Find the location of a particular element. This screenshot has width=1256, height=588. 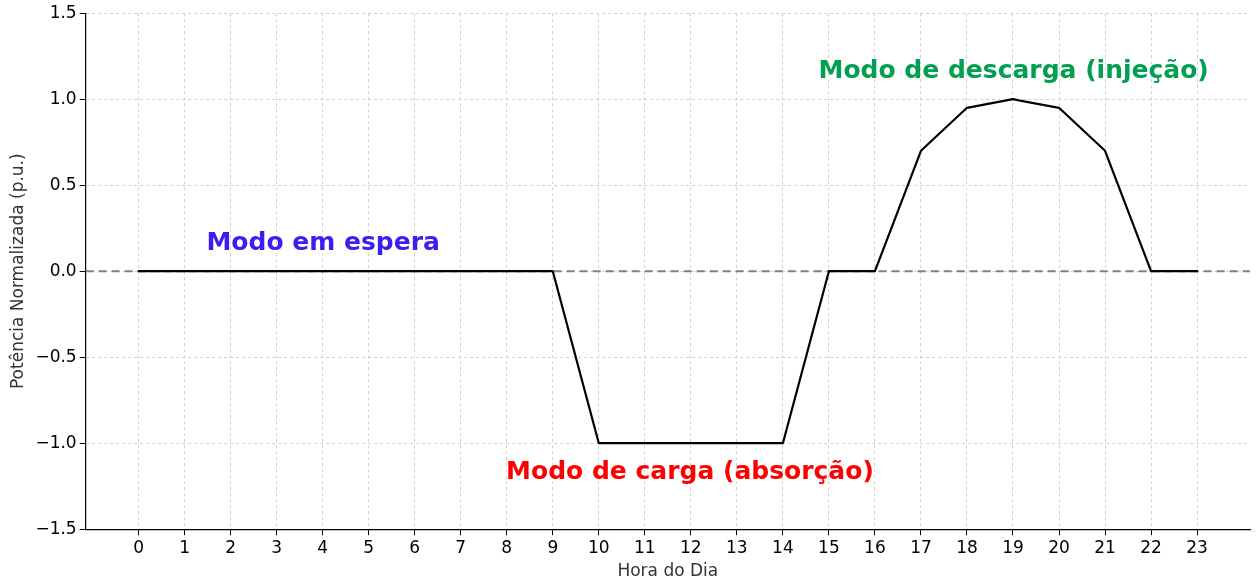

y-tick-label: 0.5 is located at coordinates (63, 183).